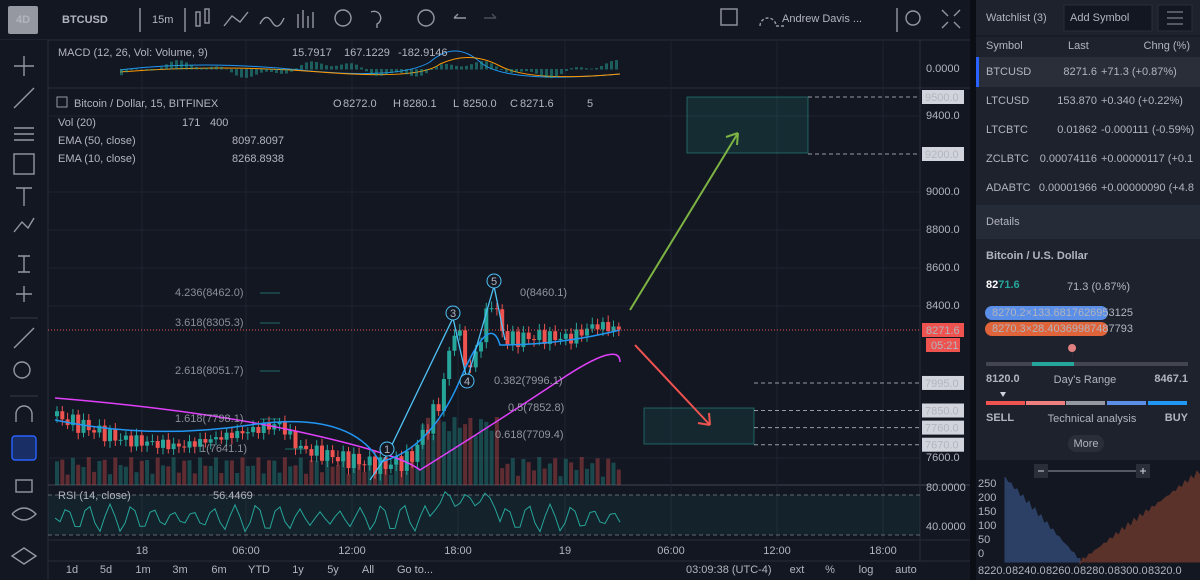  Describe the element at coordinates (106, 570) in the screenshot. I see `range-button: 5d` at that location.